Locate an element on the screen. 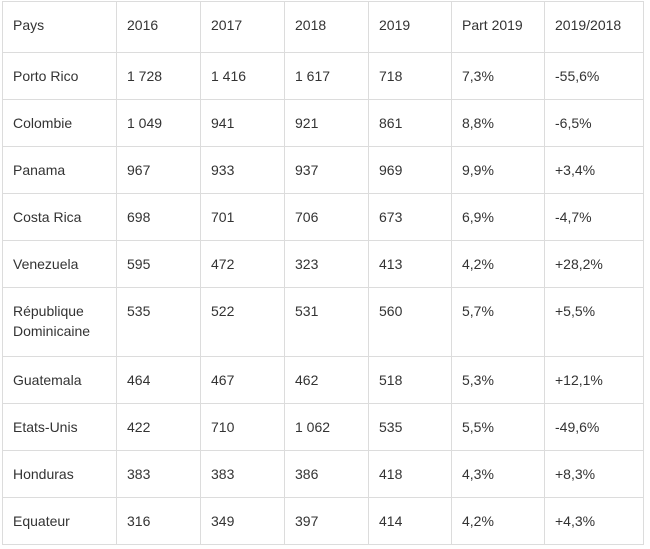  header-cell-part-2019: Part 2019 is located at coordinates (498, 27).